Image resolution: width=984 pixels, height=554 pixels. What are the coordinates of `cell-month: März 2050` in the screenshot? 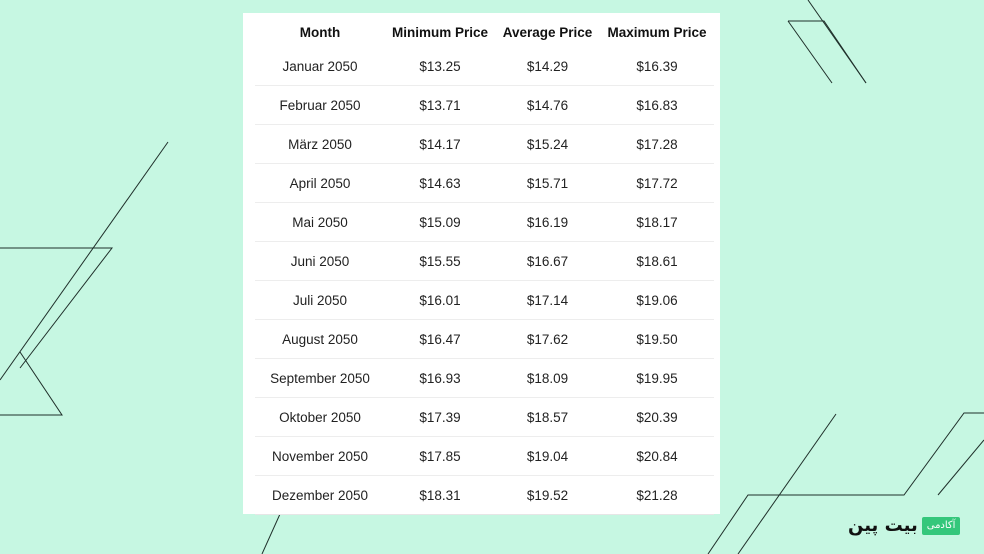 It's located at (320, 144).